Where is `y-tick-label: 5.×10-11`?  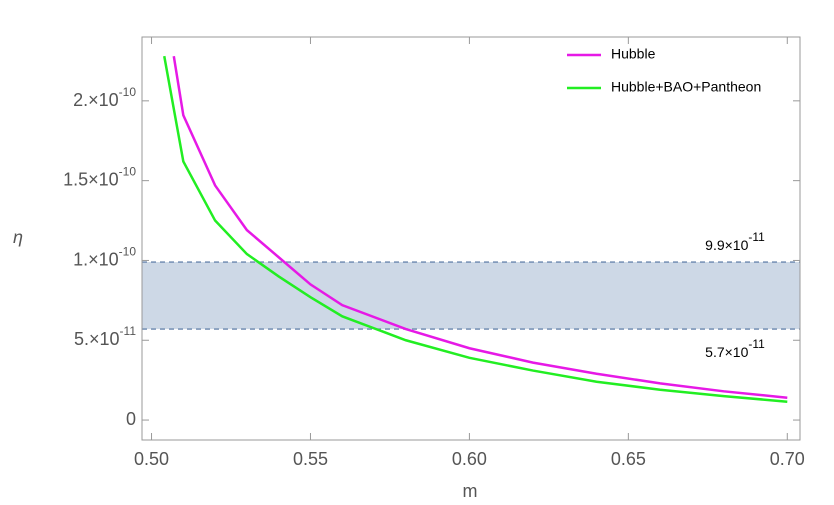 y-tick-label: 5.×10-11 is located at coordinates (105, 336).